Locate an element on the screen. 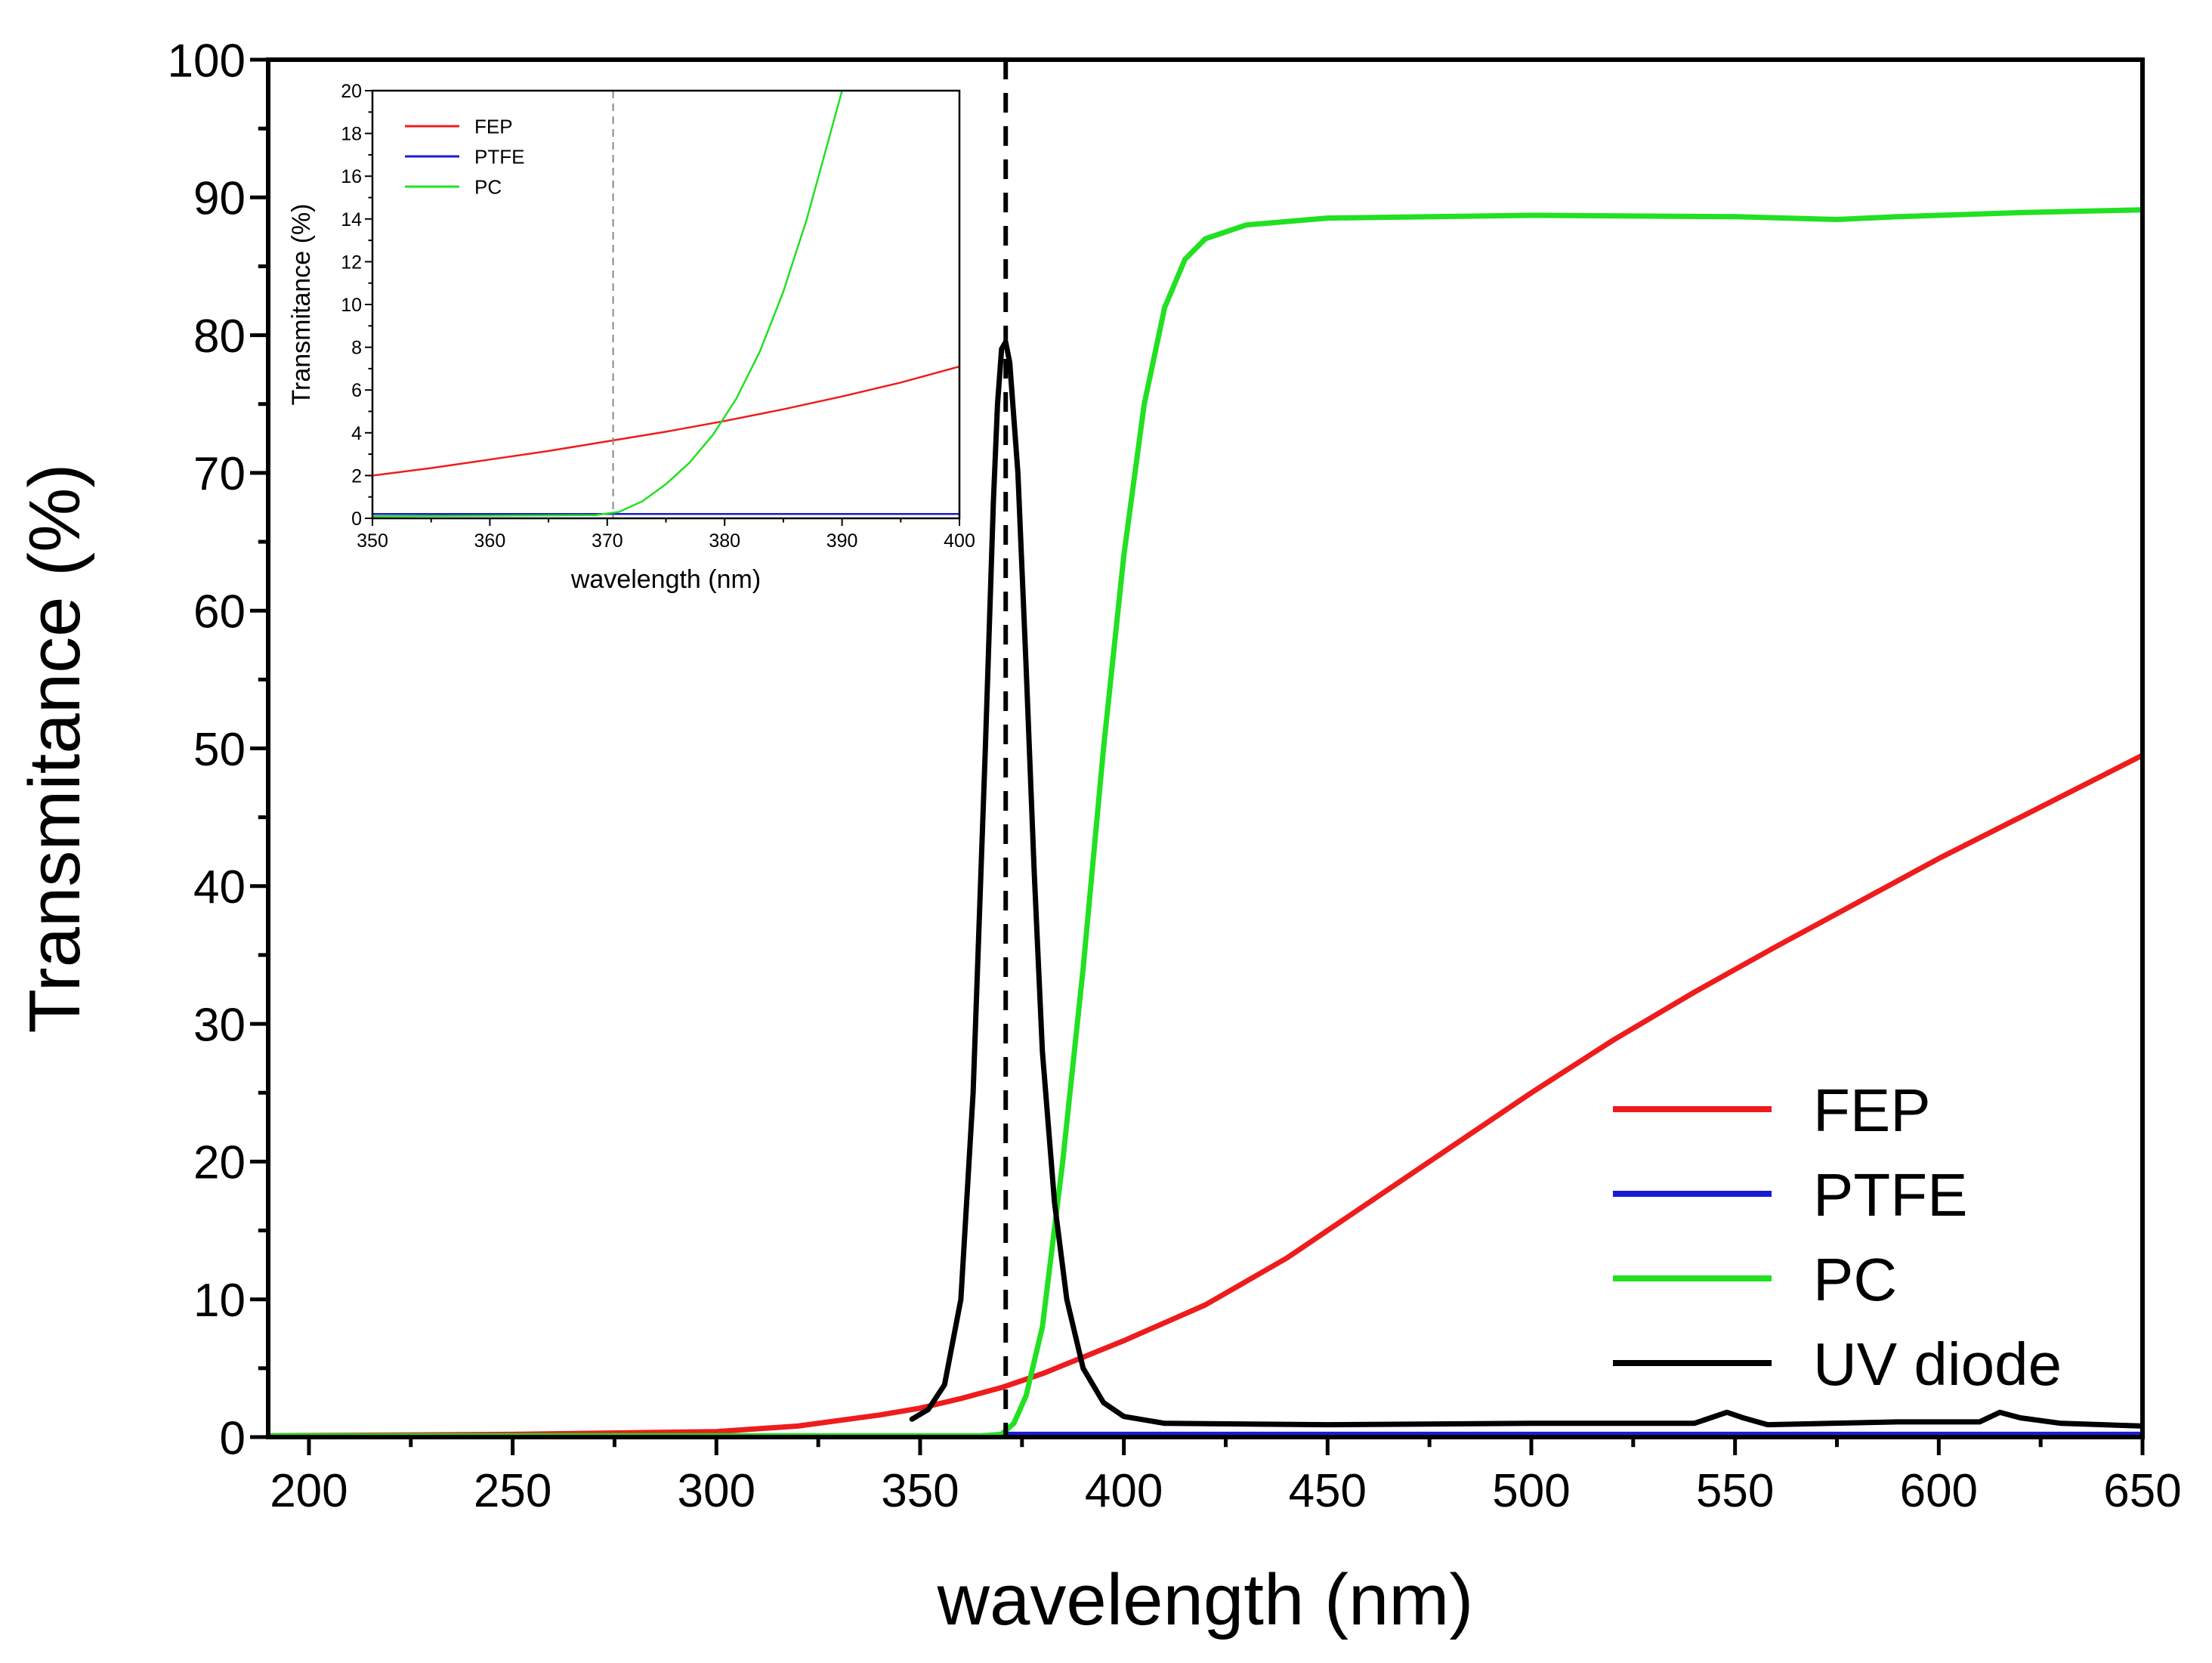 The image size is (2212, 1663). inset-y-tick-label: 4 is located at coordinates (356, 433).